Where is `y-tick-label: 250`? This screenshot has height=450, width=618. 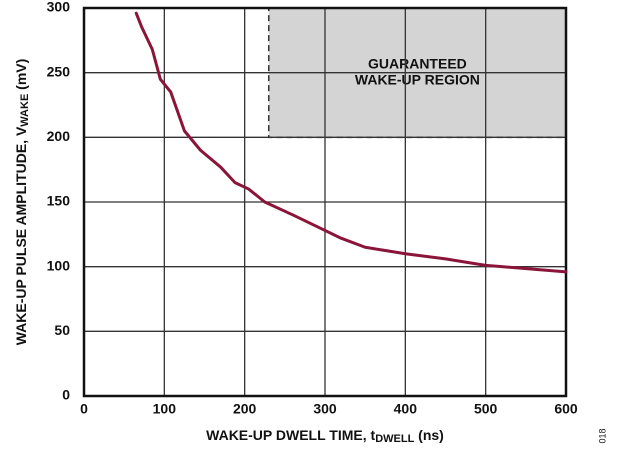 y-tick-label: 250 is located at coordinates (59, 71).